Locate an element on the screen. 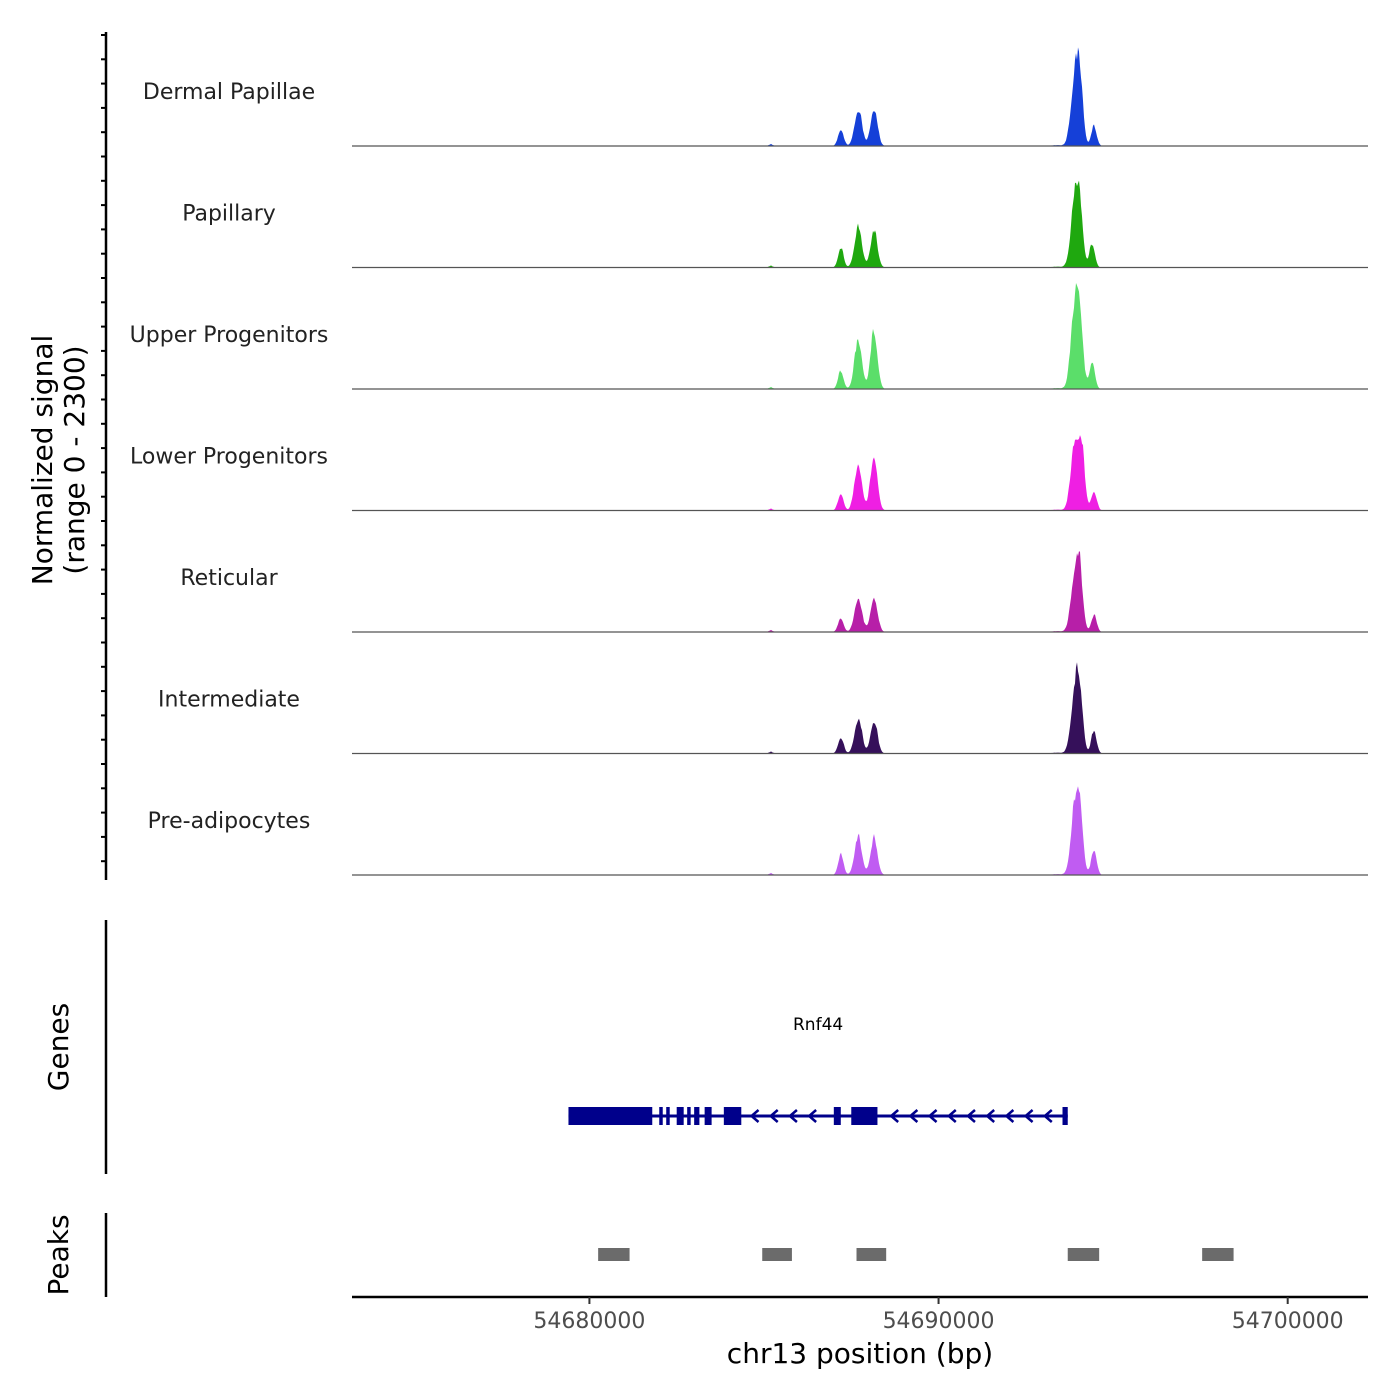 The width and height of the screenshot is (1400, 1400). left-axes is located at coordinates (104, 664).